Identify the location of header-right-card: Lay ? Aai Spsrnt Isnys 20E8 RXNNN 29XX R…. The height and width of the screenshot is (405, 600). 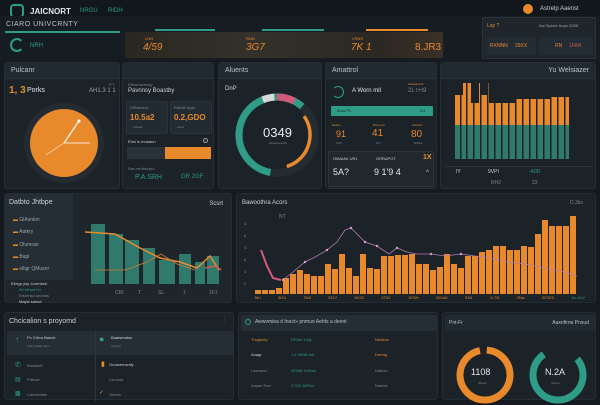
(539, 38).